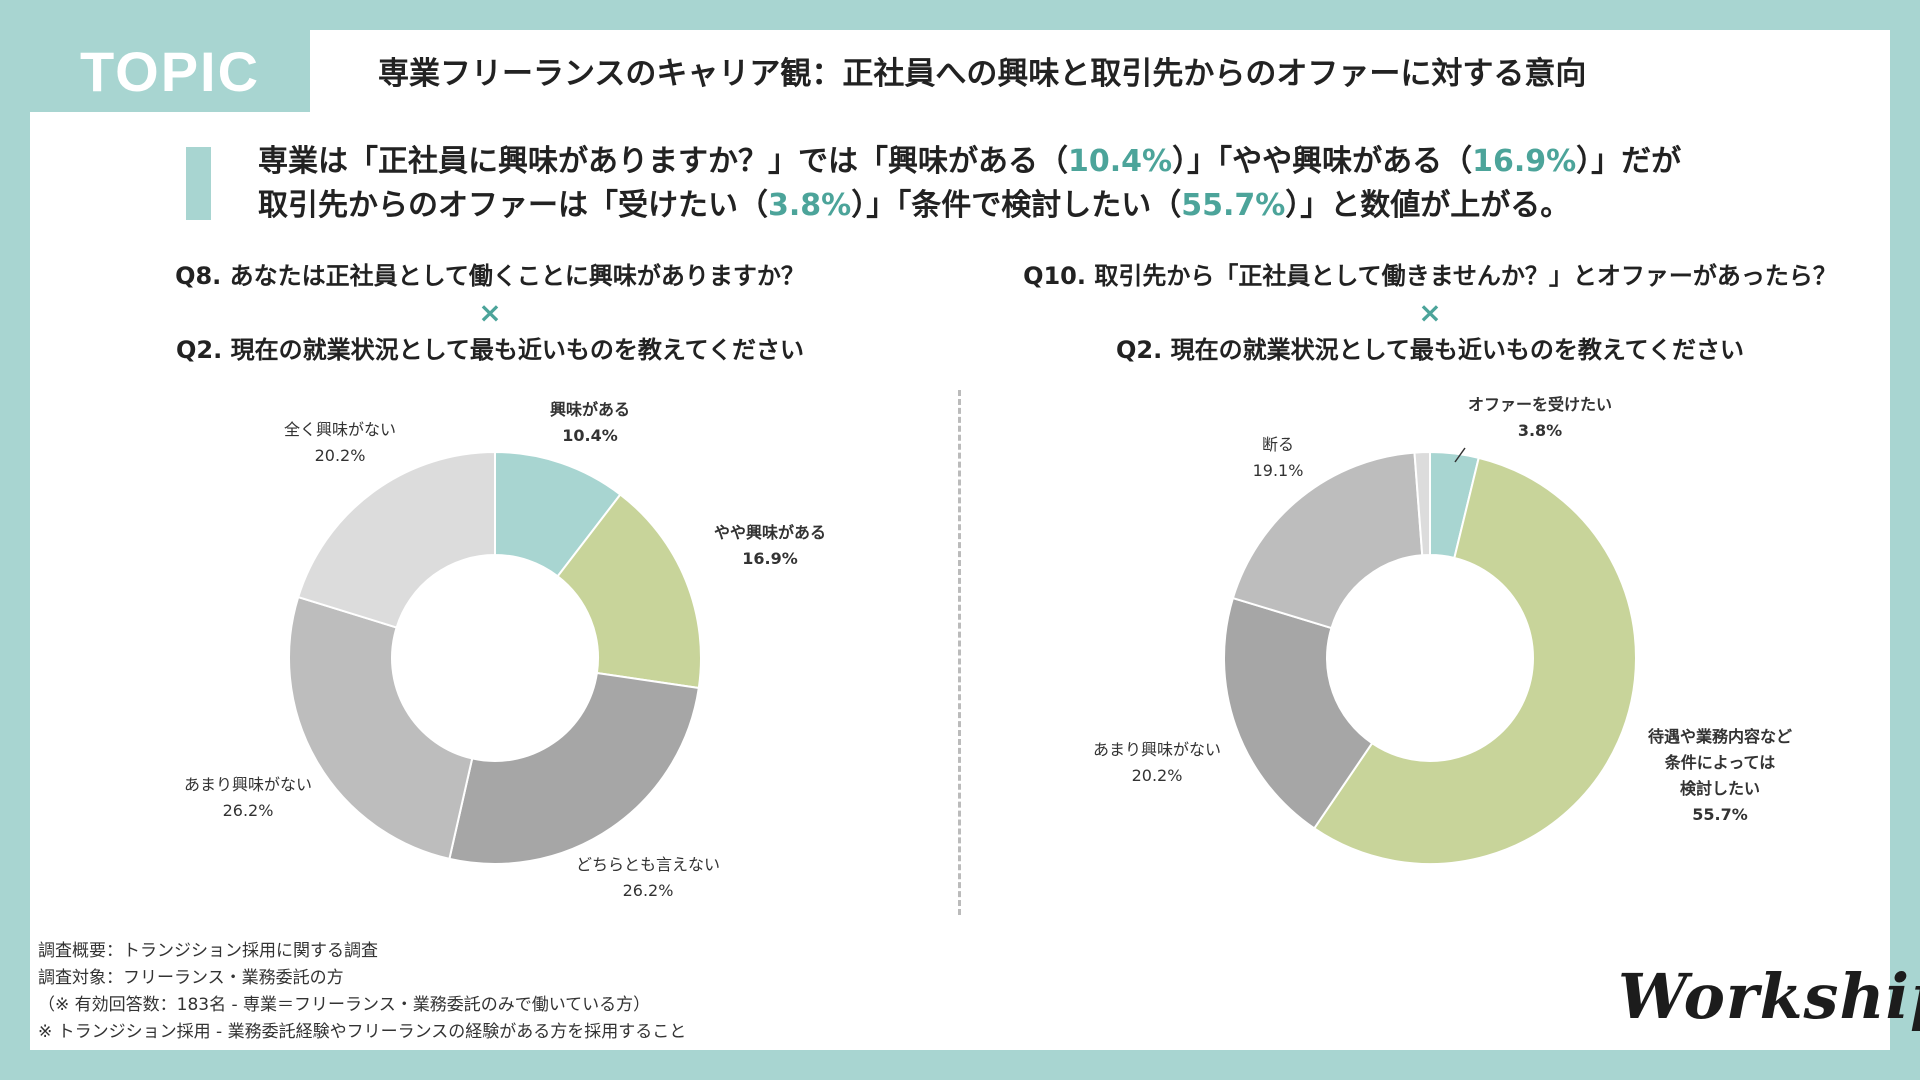 The width and height of the screenshot is (1920, 1080). Describe the element at coordinates (982, 74) in the screenshot. I see `page-title: 専業フリーランスのキャリア観：正社員への興味と取引先からのオファーに対する意向` at that location.